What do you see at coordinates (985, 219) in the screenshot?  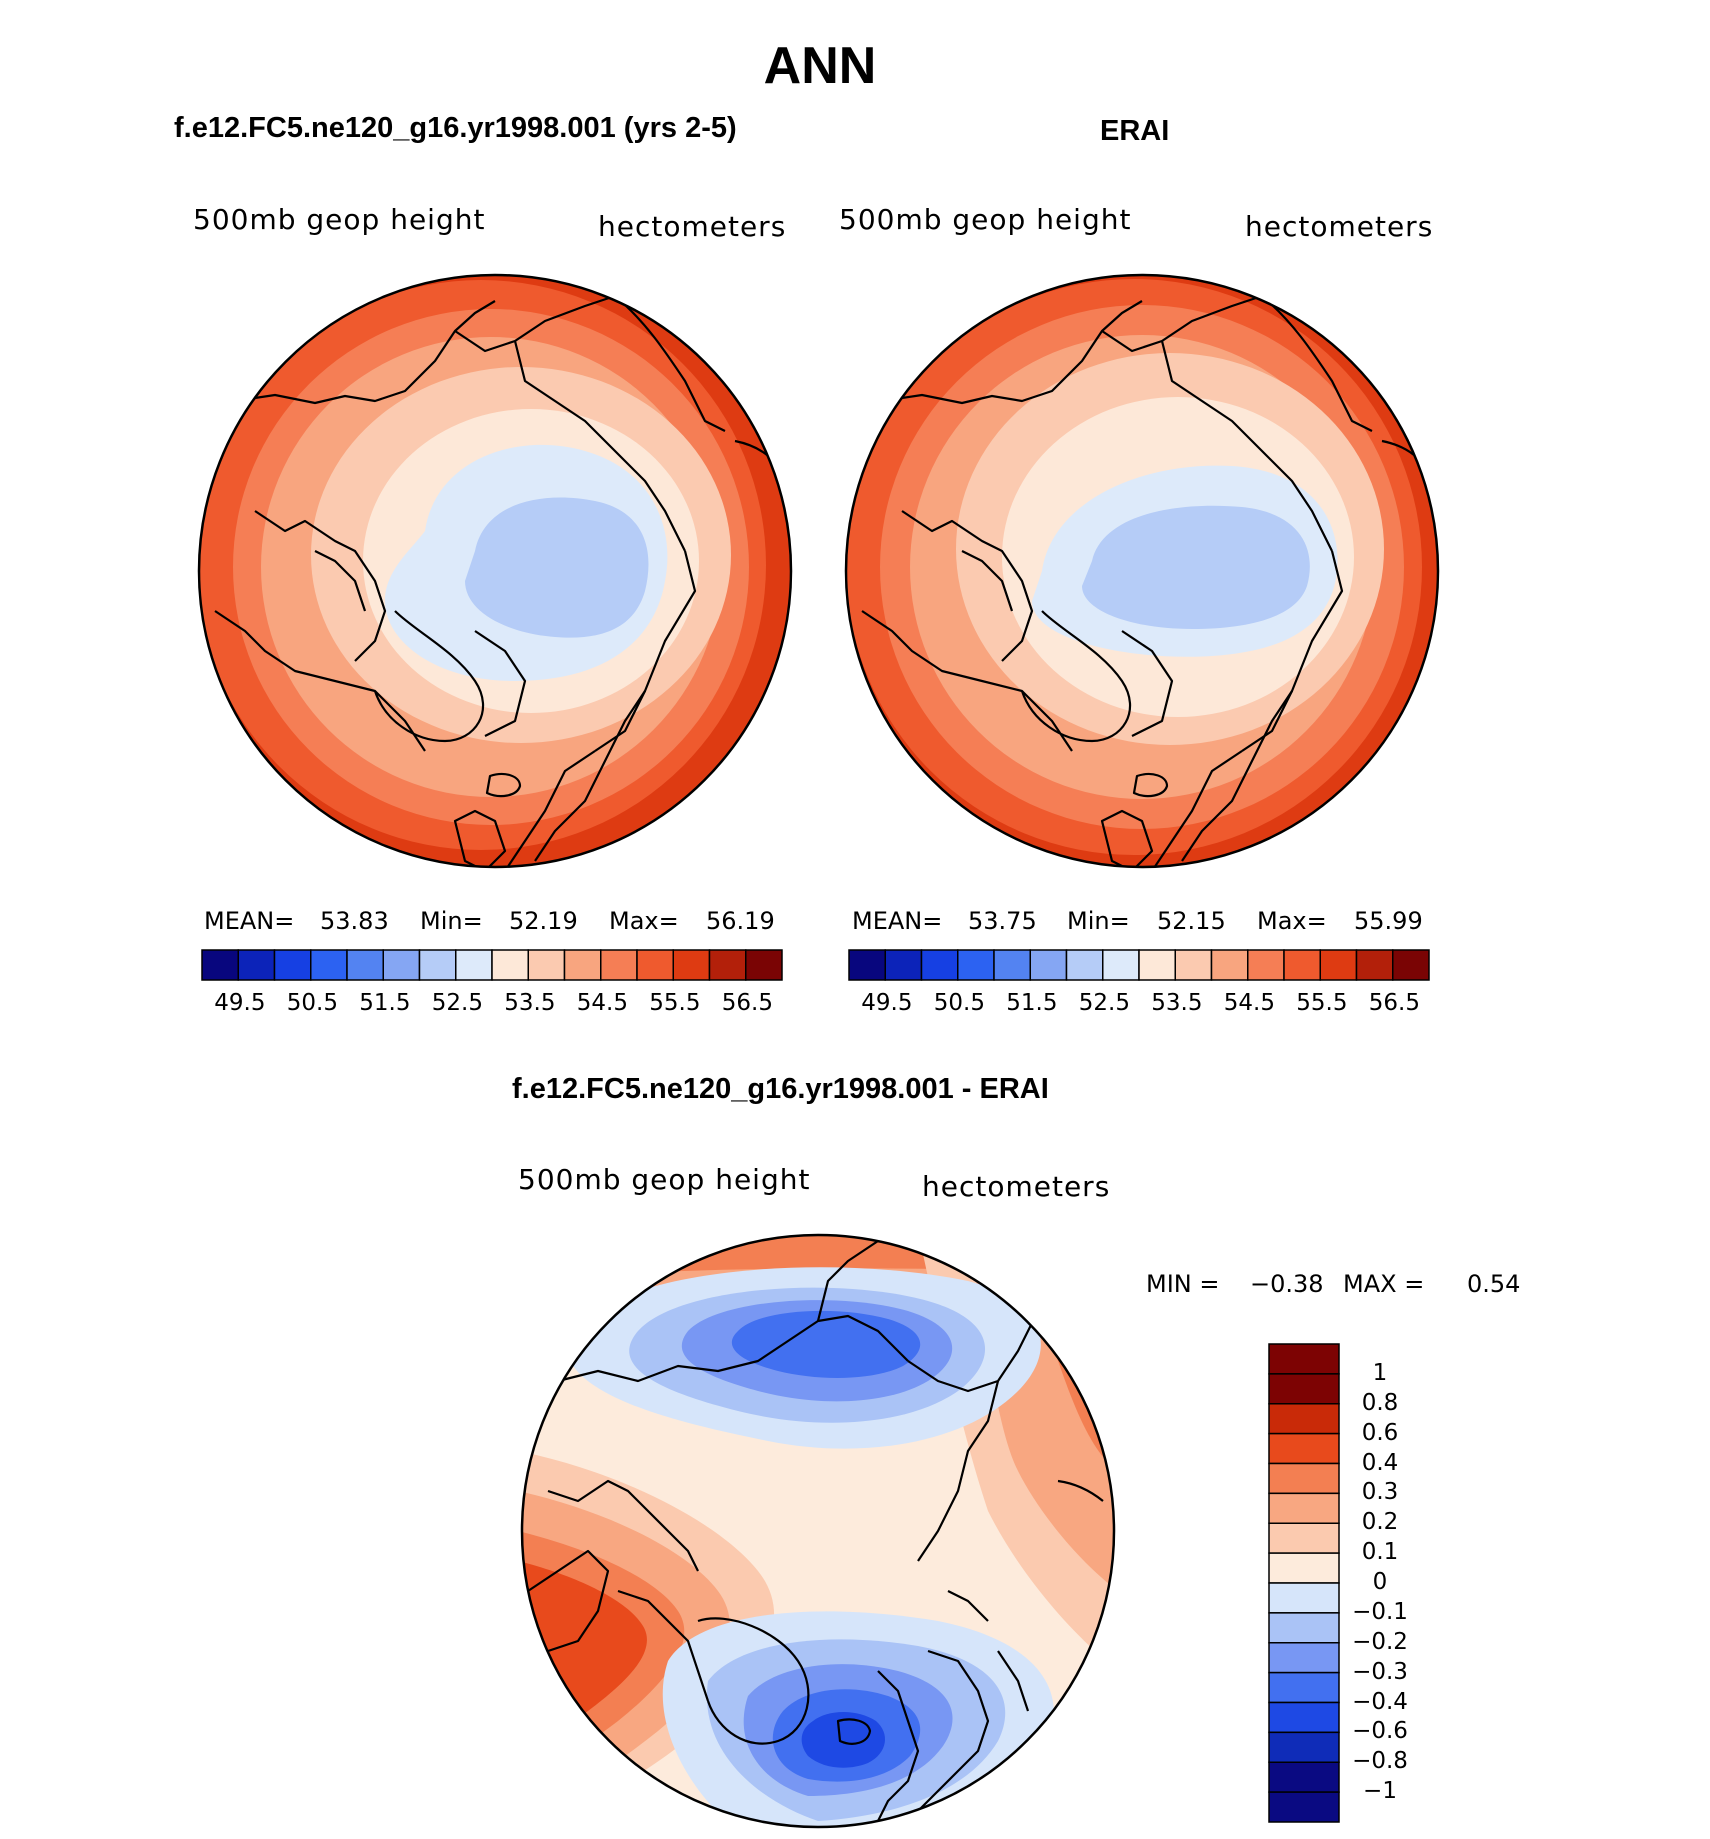 I see `panel-2-variable-label: 500mb geop height` at bounding box center [985, 219].